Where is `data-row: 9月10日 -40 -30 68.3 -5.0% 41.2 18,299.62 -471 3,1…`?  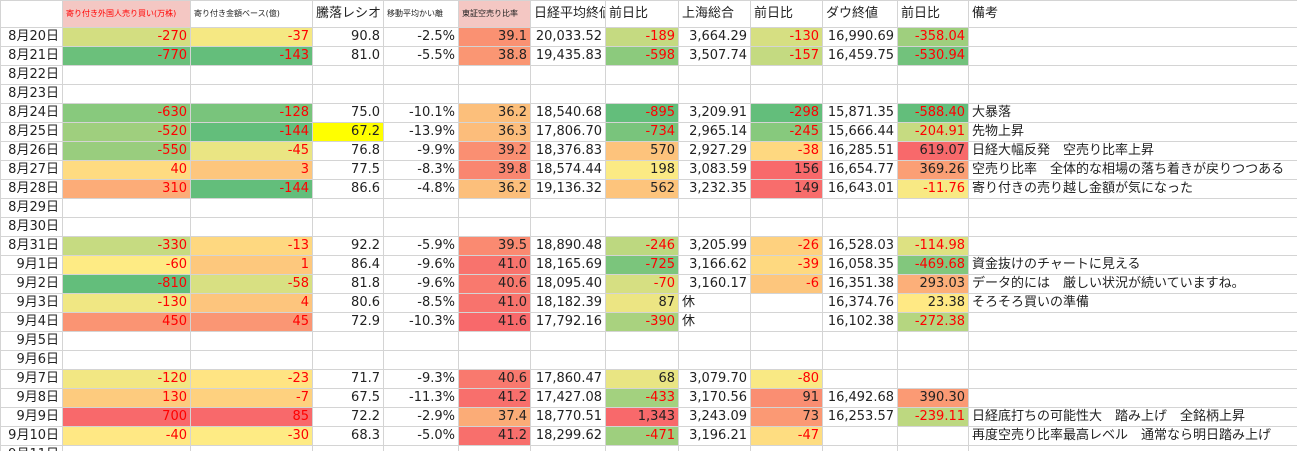 data-row: 9月10日 -40 -30 68.3 -5.0% 41.2 18,299.62 -471 3,1… is located at coordinates (648, 436).